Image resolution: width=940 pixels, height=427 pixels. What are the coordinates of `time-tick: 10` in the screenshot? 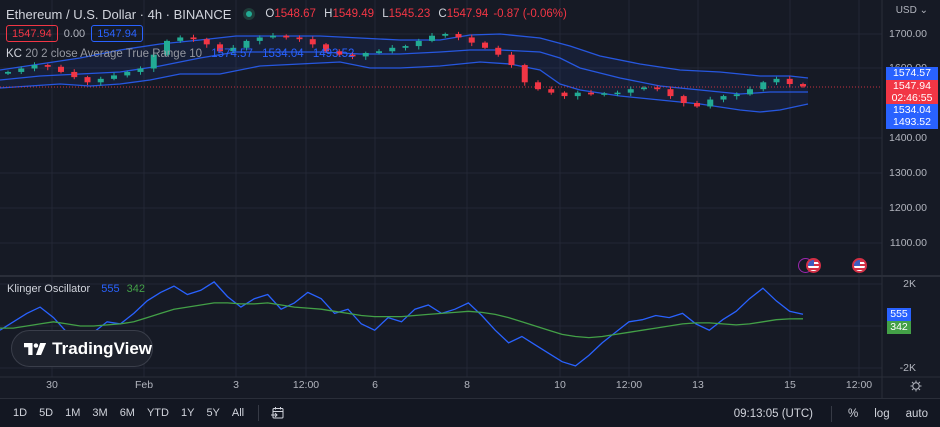 It's located at (560, 385).